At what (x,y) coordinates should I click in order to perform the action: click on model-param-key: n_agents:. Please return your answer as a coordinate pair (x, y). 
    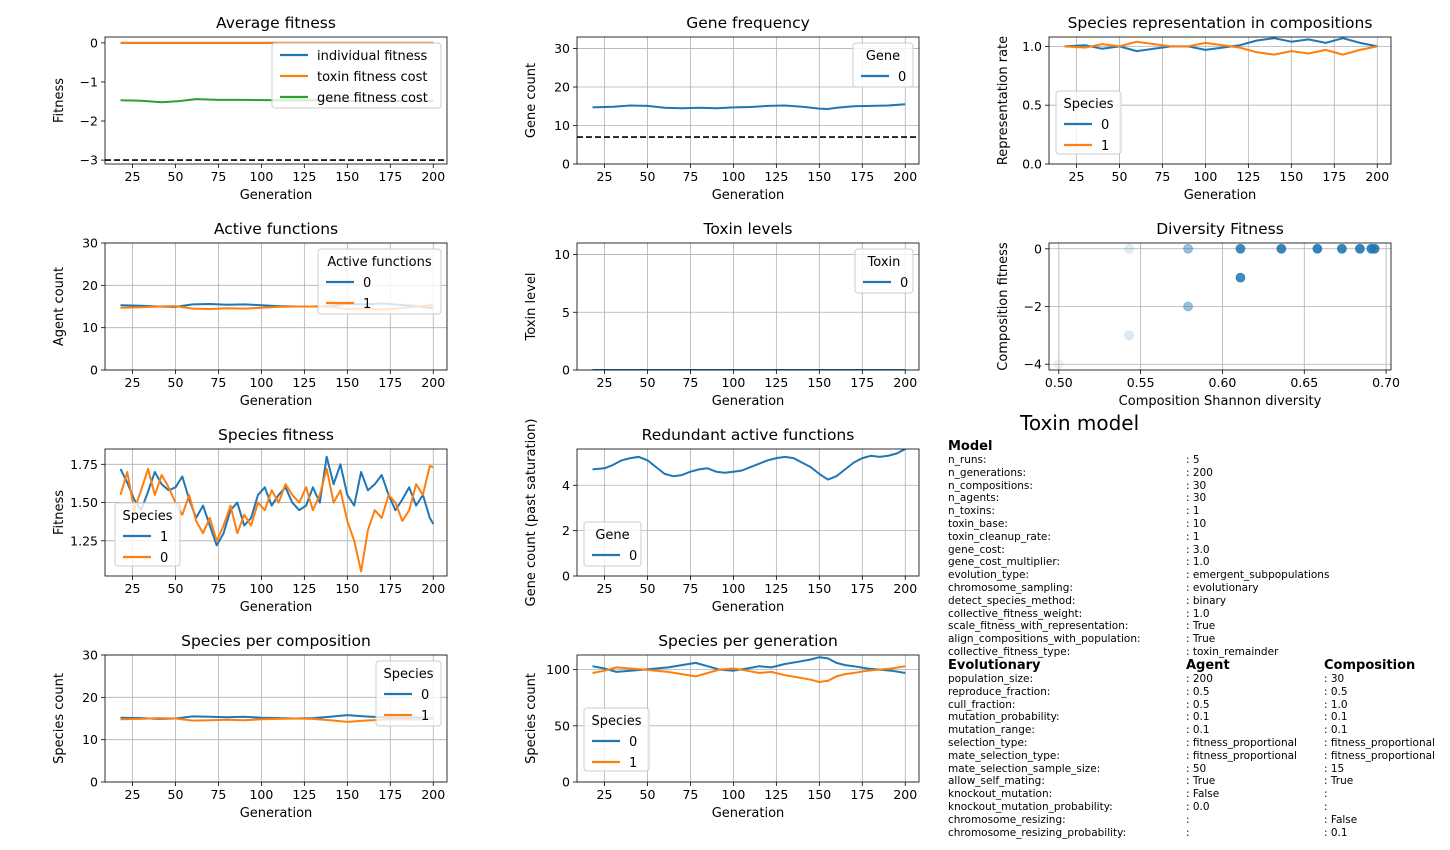
    Looking at the image, I should click on (974, 498).